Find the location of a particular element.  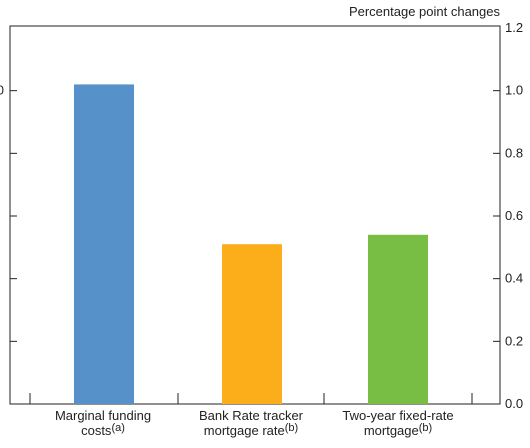

footnote-marker-b-2: (b) is located at coordinates (425, 428).